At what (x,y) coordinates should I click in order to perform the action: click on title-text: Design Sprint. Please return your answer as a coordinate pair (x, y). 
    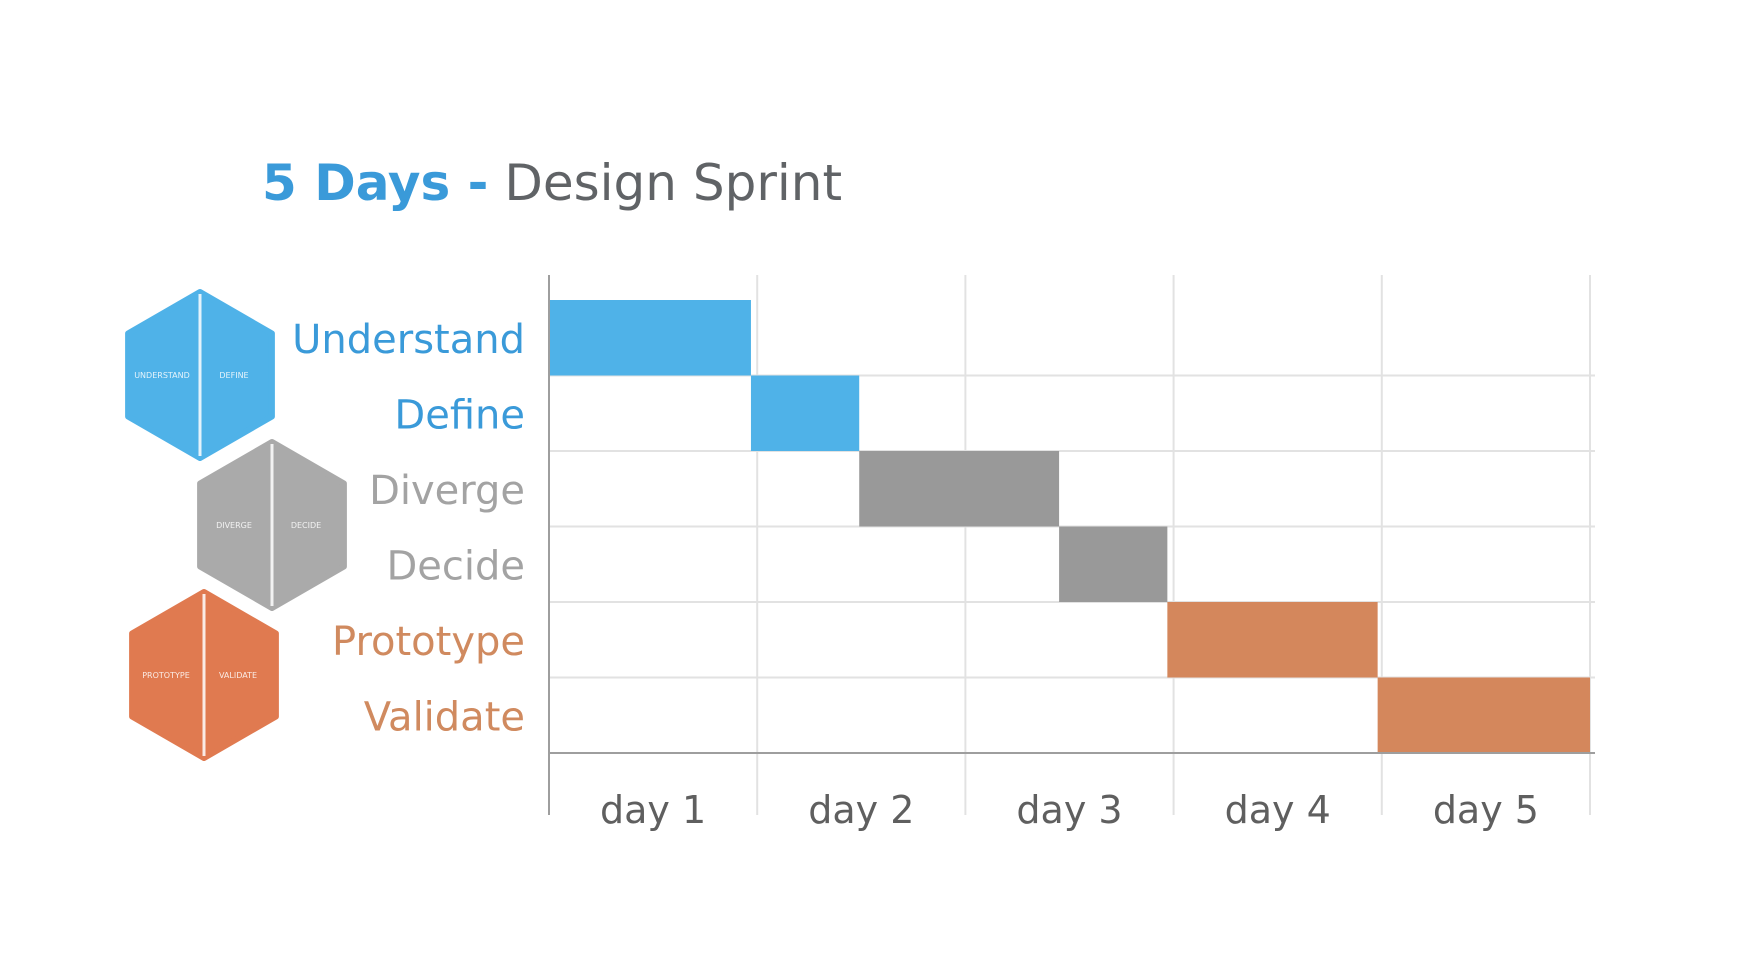
    Looking at the image, I should click on (673, 183).